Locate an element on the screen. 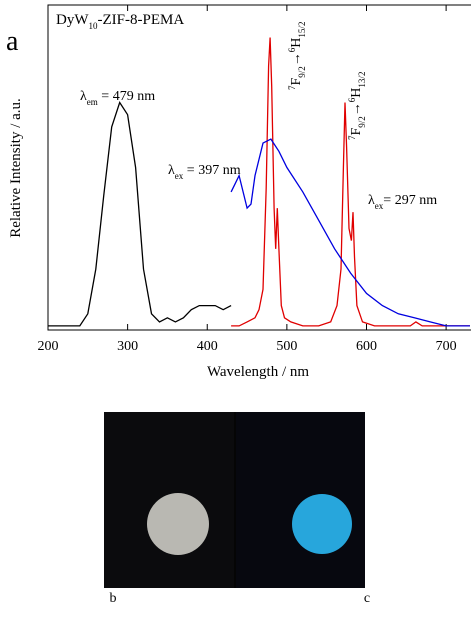 The image size is (471, 632). text-part: = 297 nm is located at coordinates (410, 200).